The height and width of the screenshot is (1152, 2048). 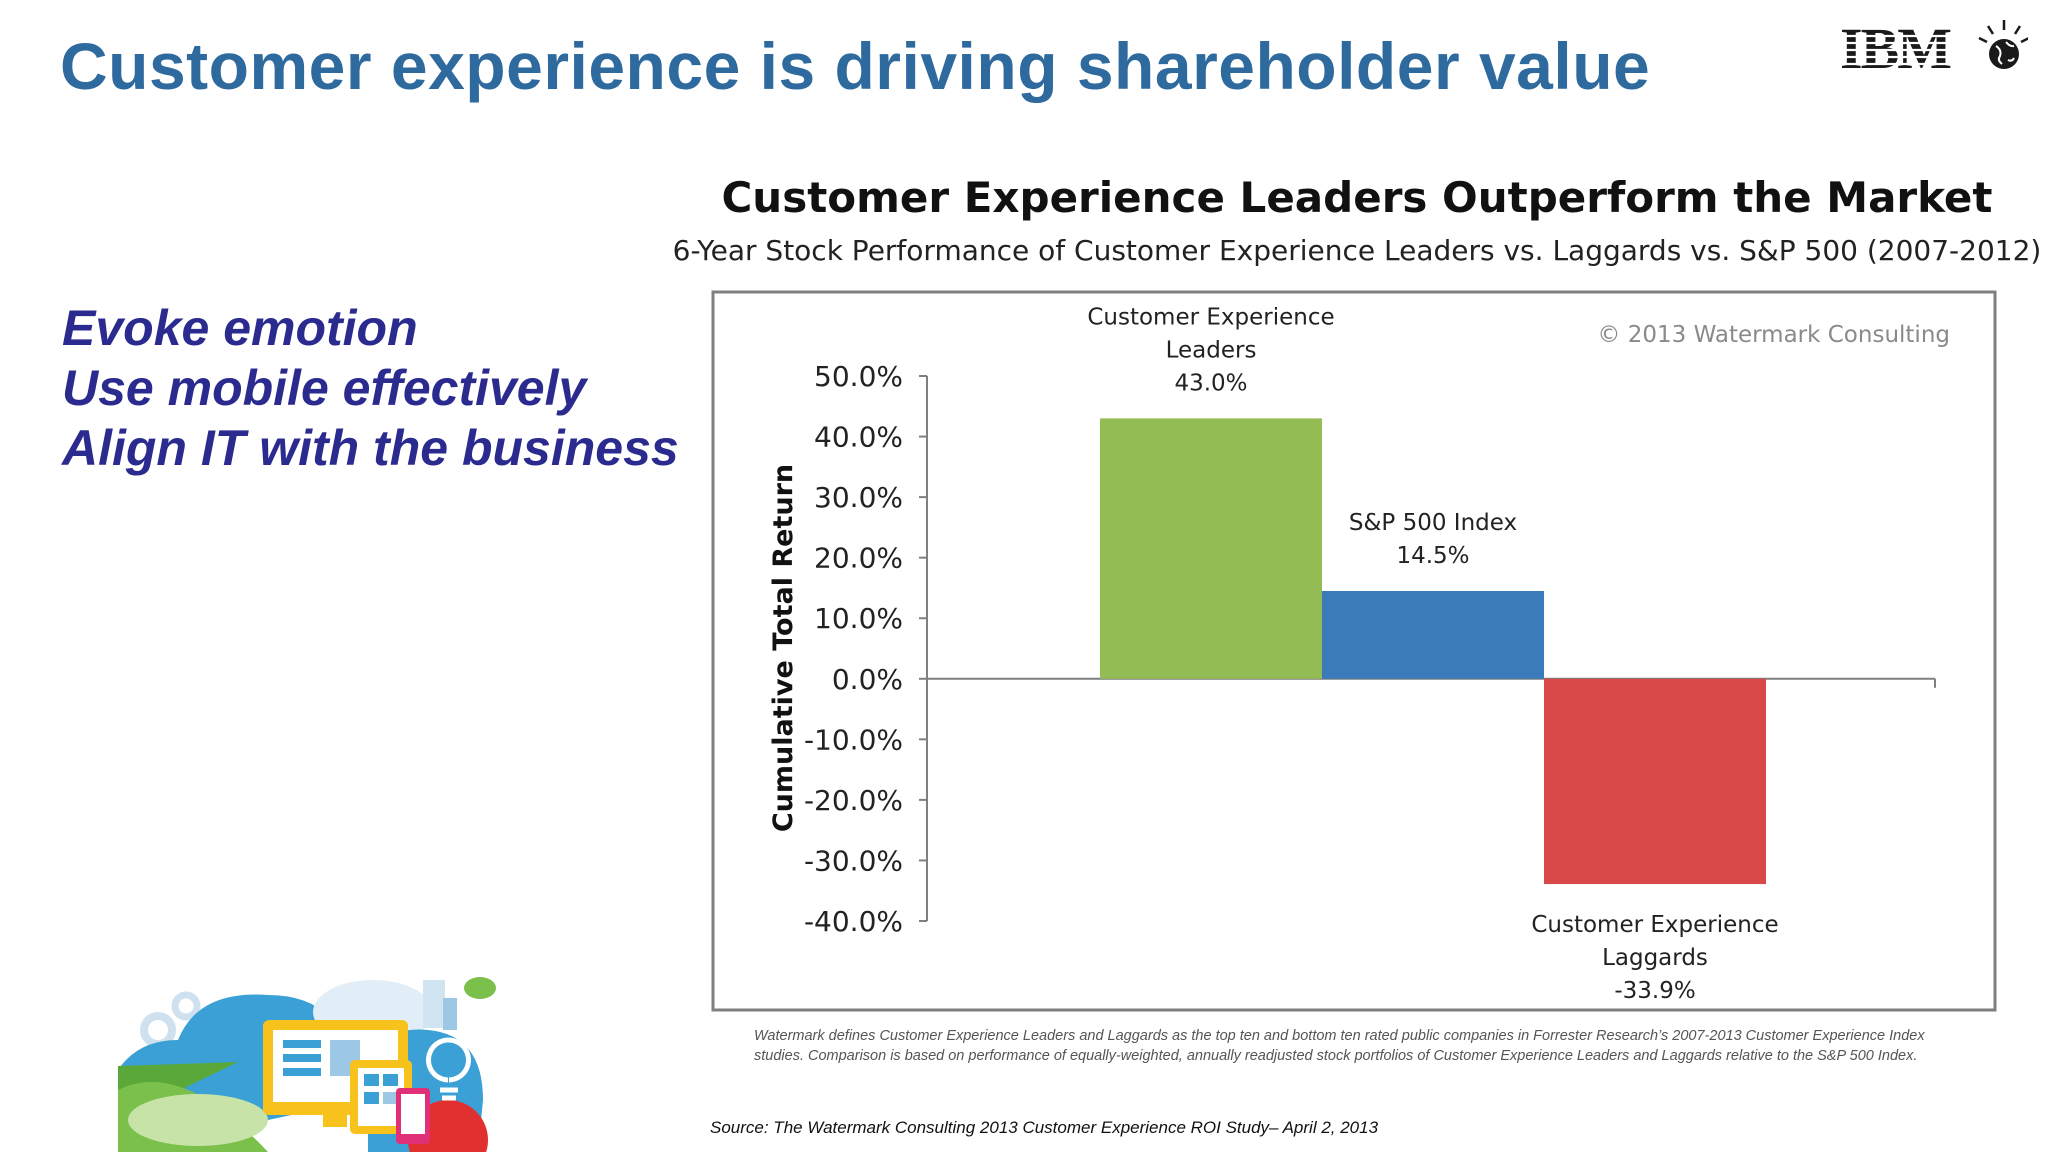 I want to click on y-axis-label: Cumulative Total Return, so click(x=783, y=648).